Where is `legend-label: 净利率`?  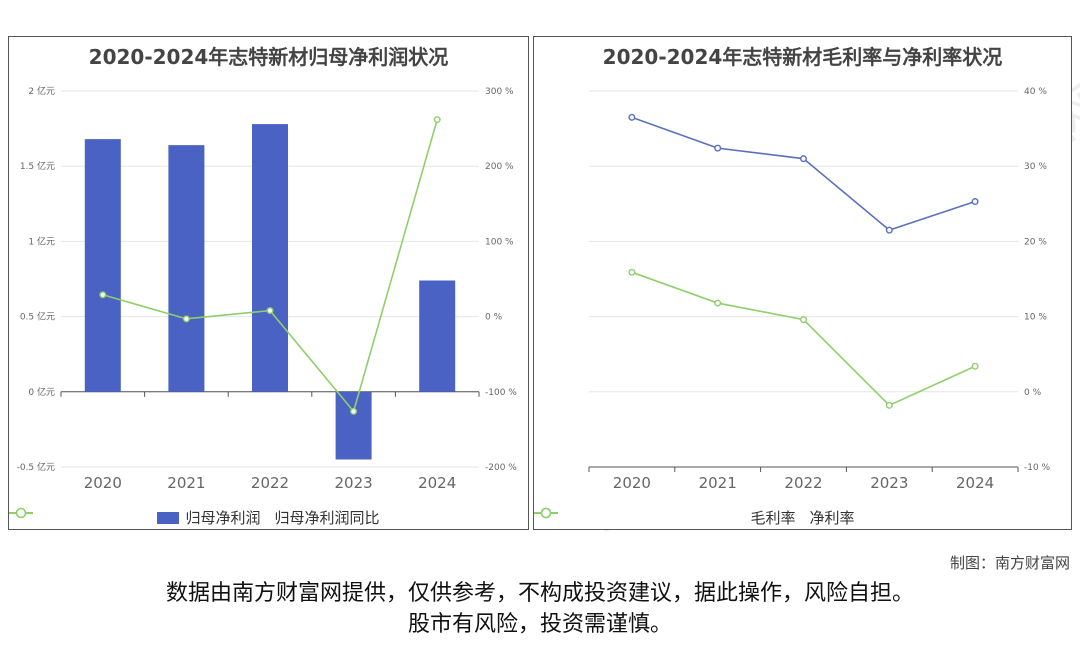
legend-label: 净利率 is located at coordinates (832, 518).